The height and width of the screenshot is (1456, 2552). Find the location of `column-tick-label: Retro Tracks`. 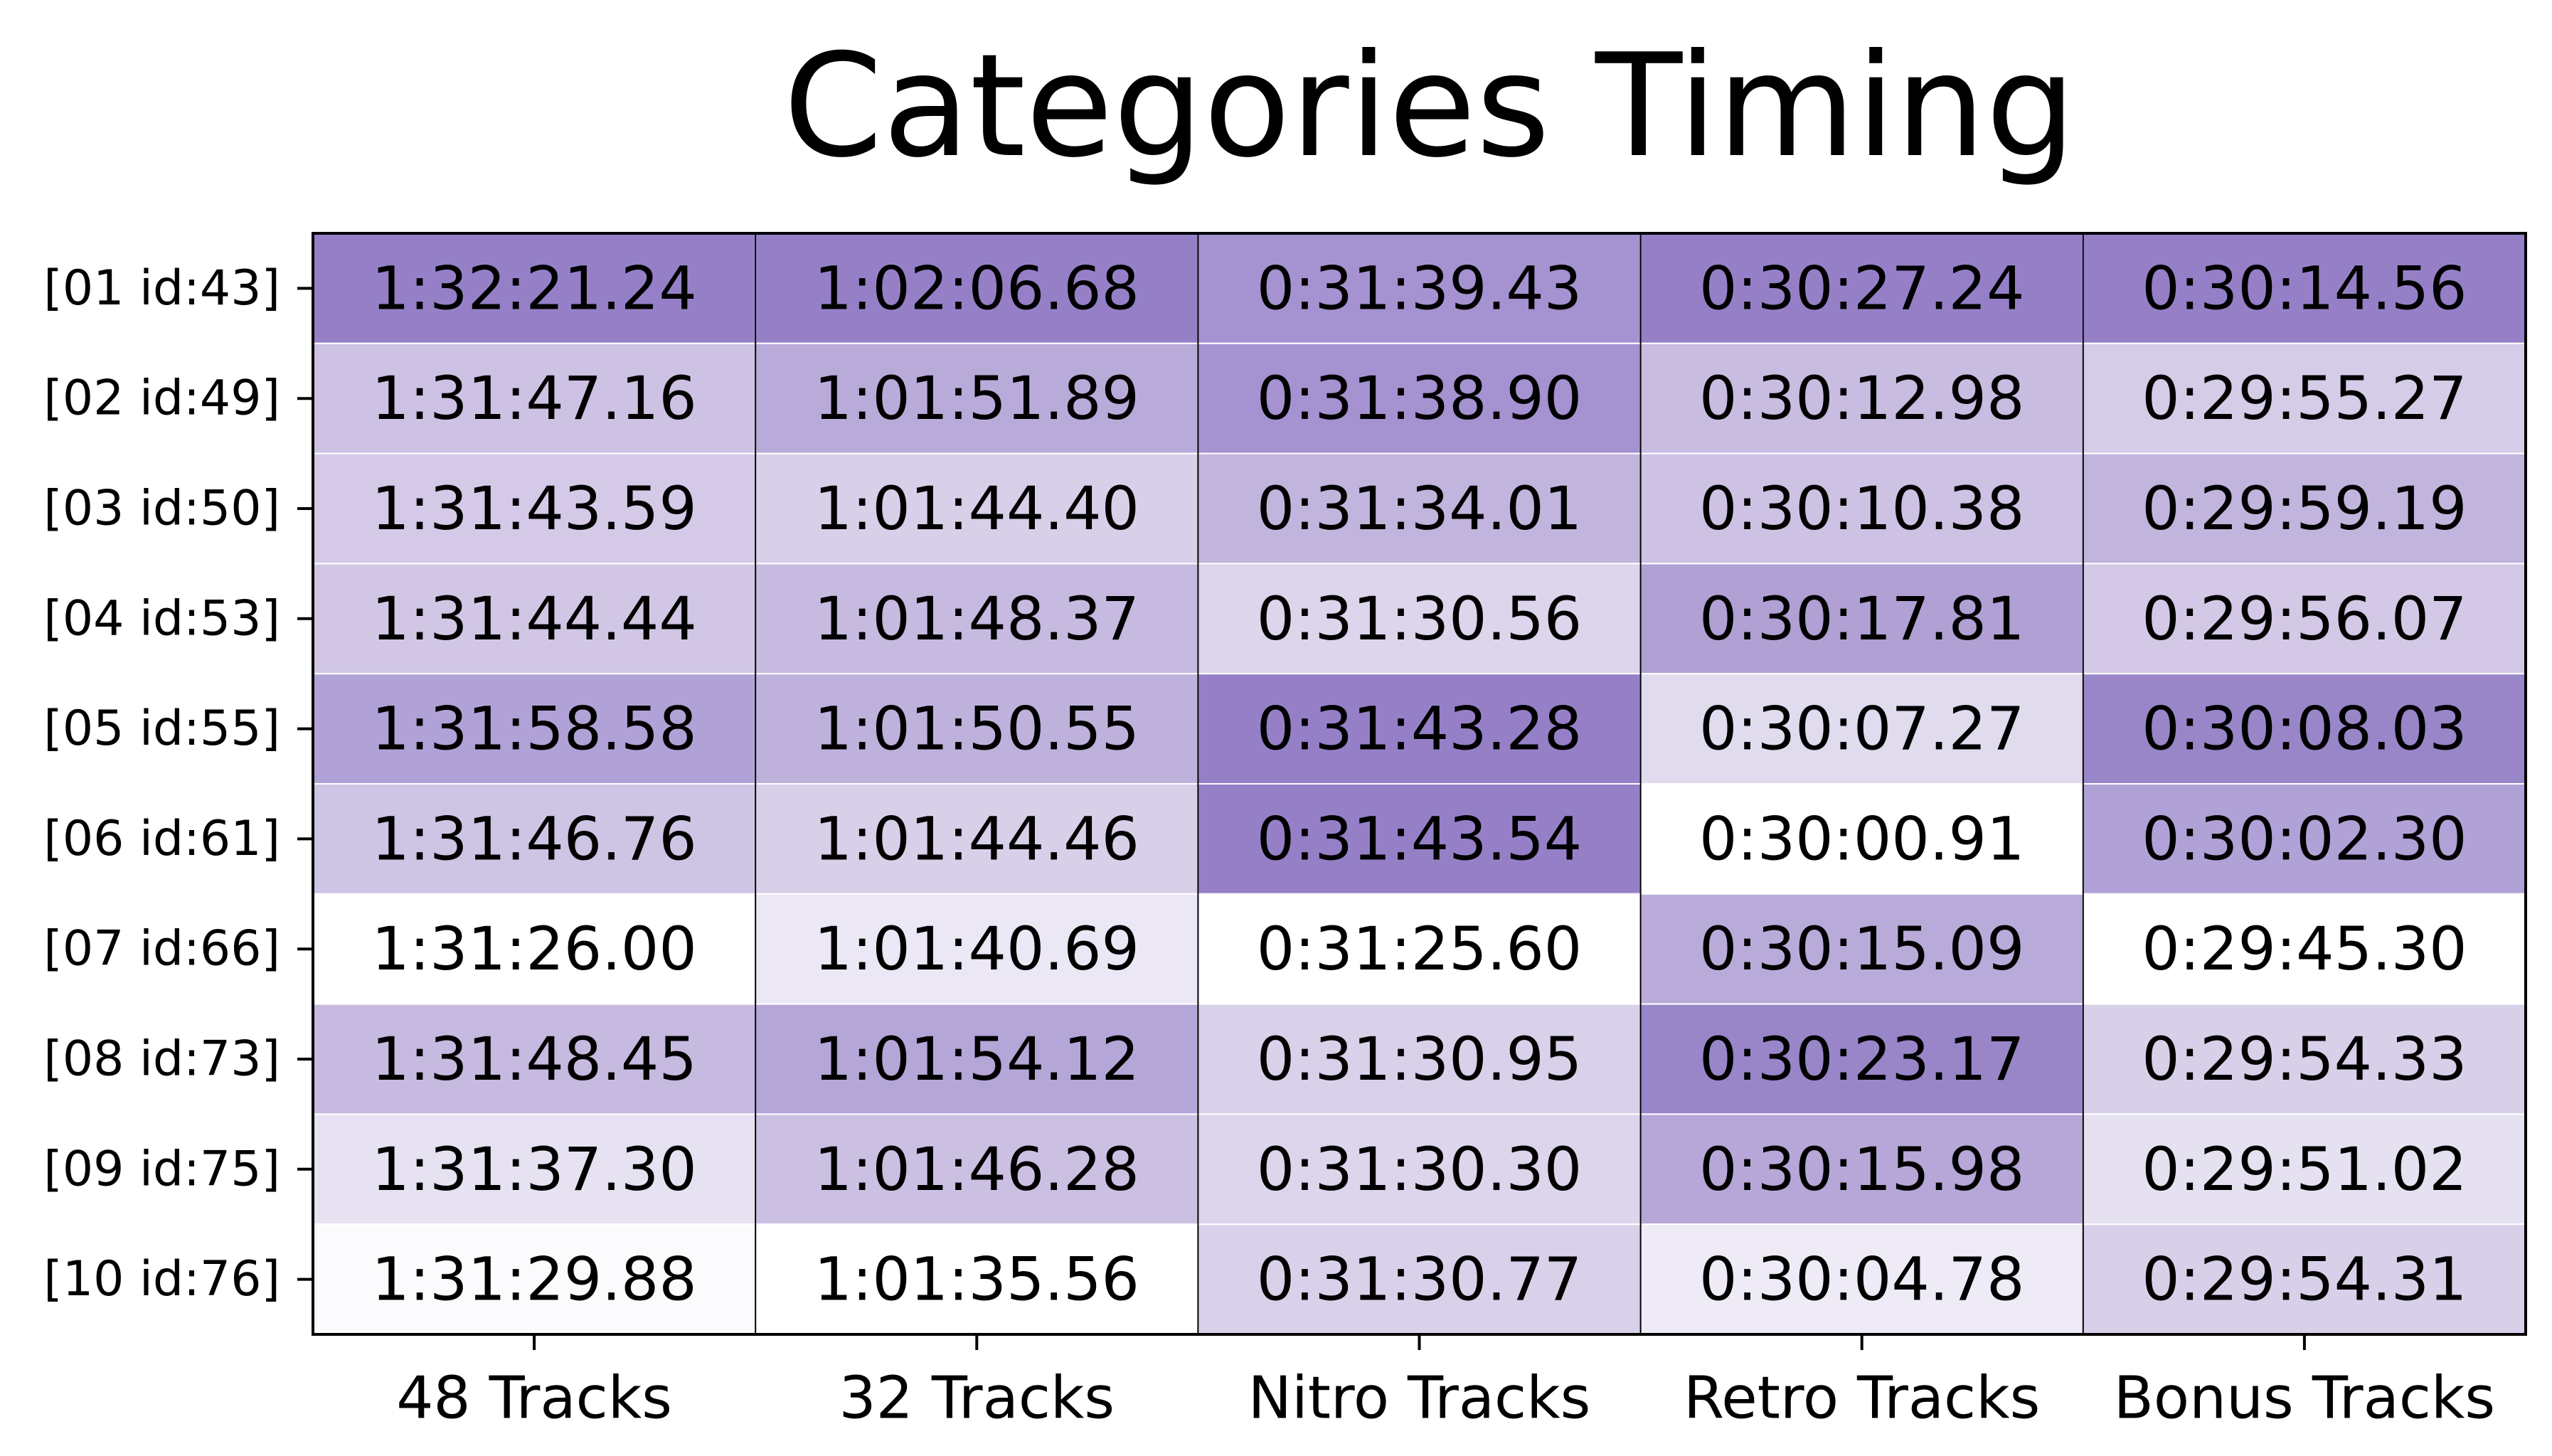

column-tick-label: Retro Tracks is located at coordinates (1862, 1399).